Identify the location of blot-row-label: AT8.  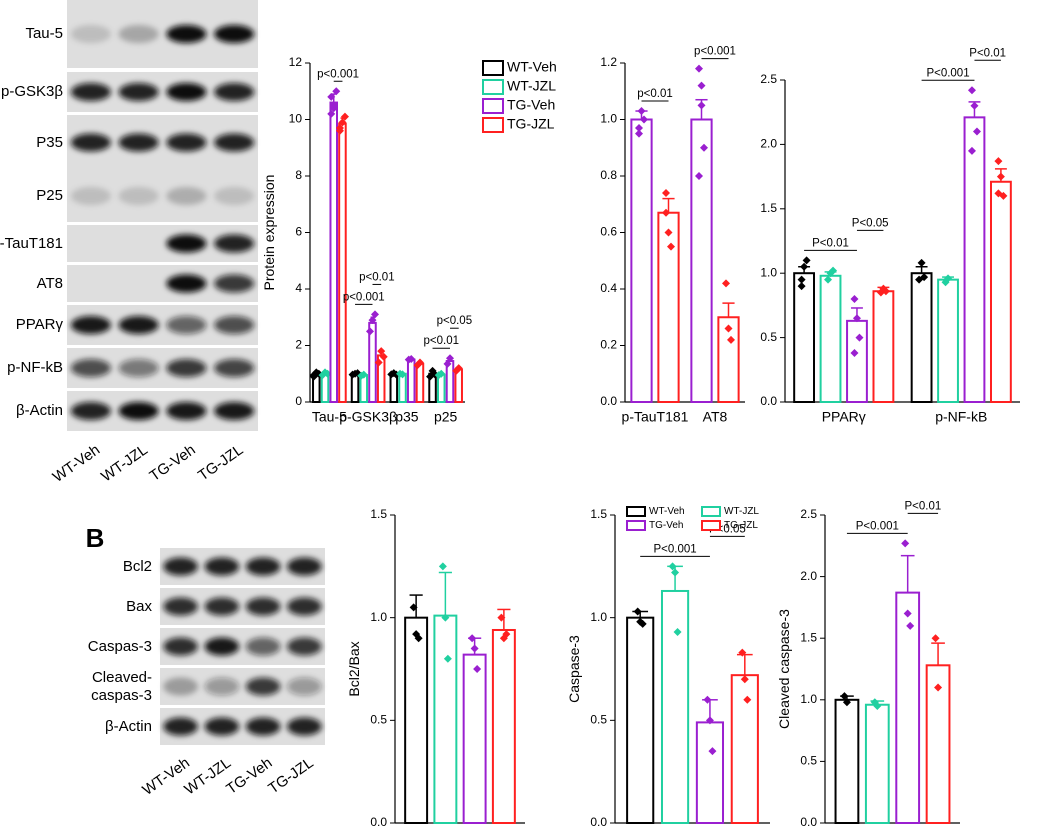
(49, 283).